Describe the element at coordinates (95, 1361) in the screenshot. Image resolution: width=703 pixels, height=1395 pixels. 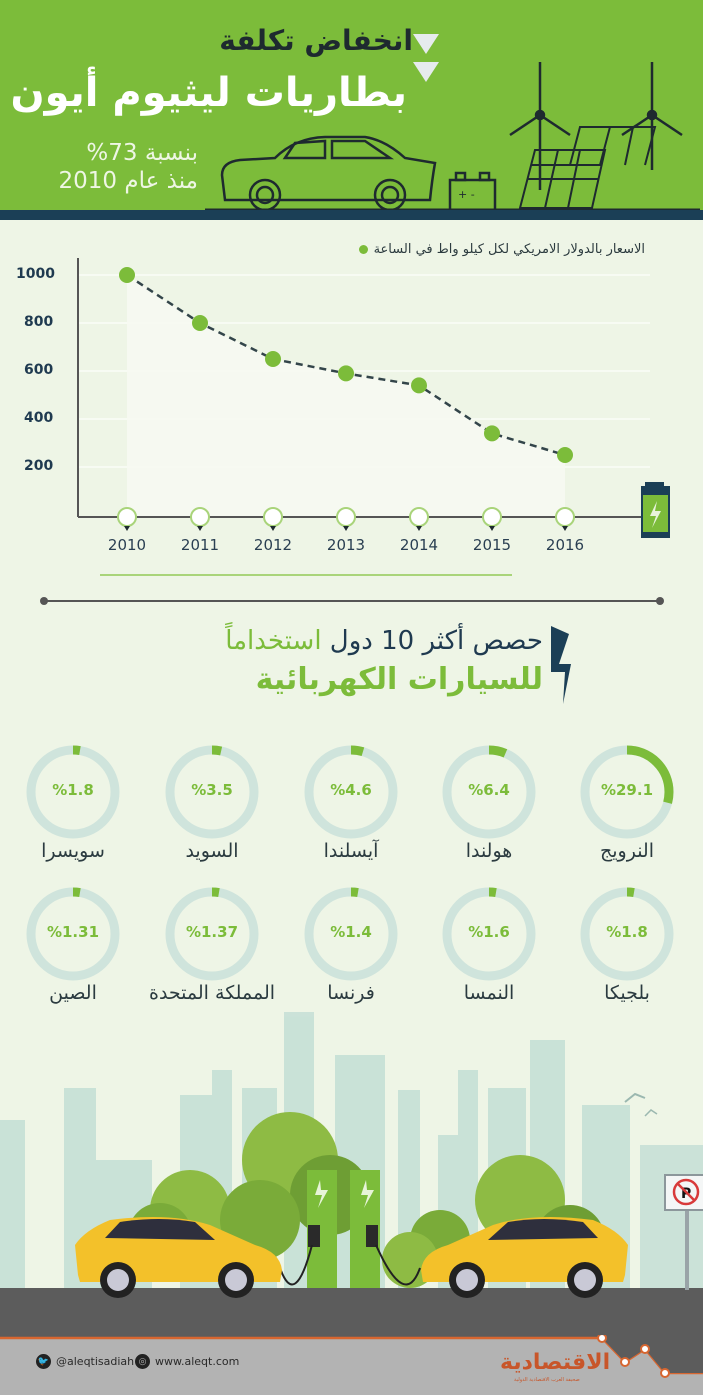
I see `twitter-handle: @aleqtisadiah` at that location.